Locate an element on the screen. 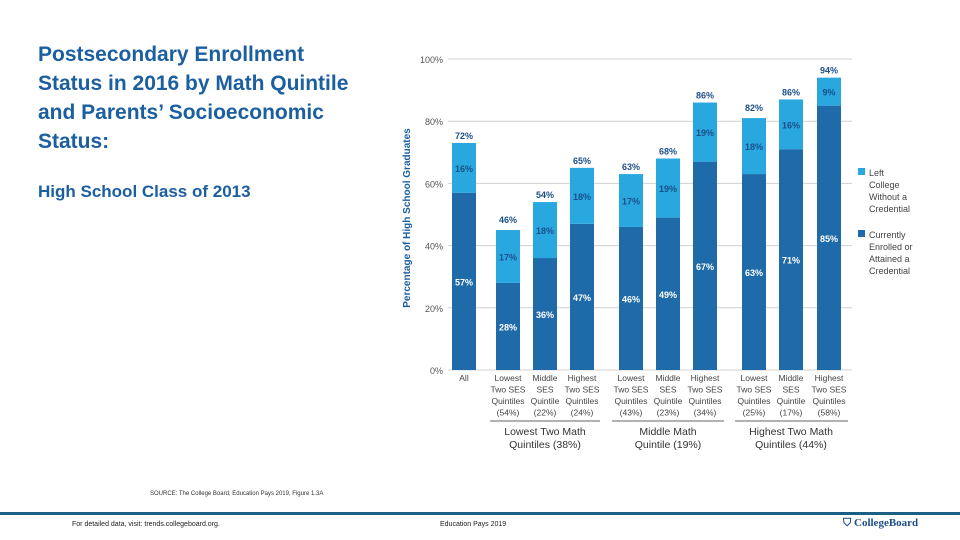  x-tick-label: (17%) is located at coordinates (791, 413).